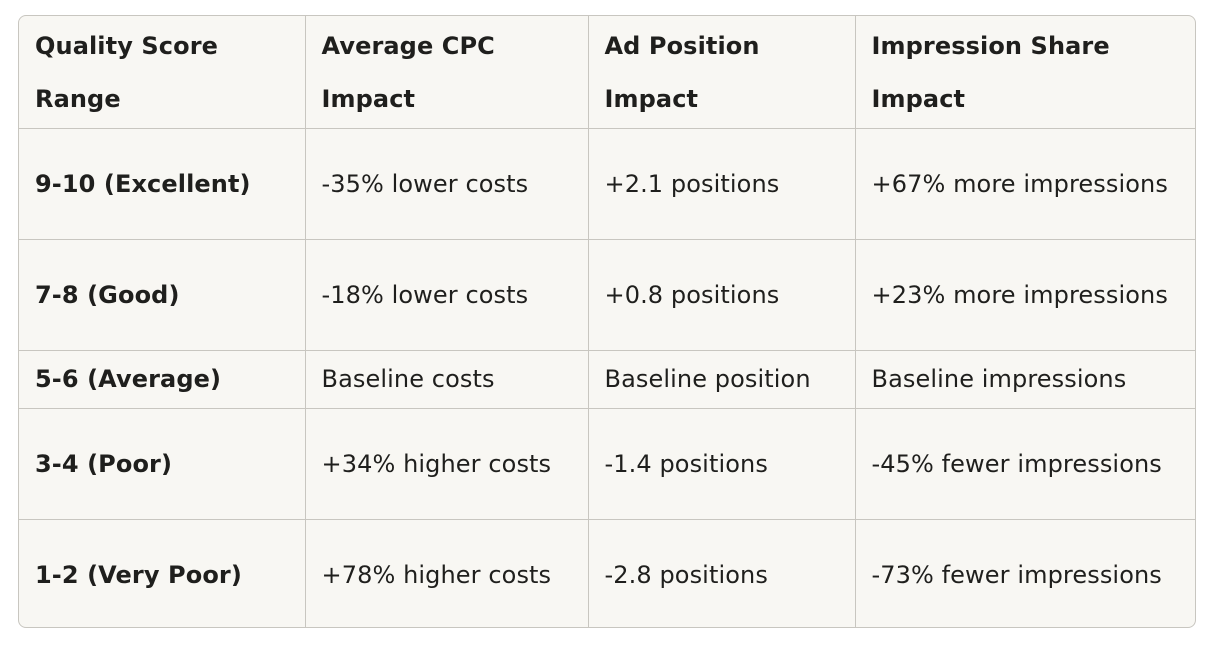 This screenshot has height=648, width=1216. What do you see at coordinates (162, 184) in the screenshot?
I see `row-label: 9-10 (Excellent)` at bounding box center [162, 184].